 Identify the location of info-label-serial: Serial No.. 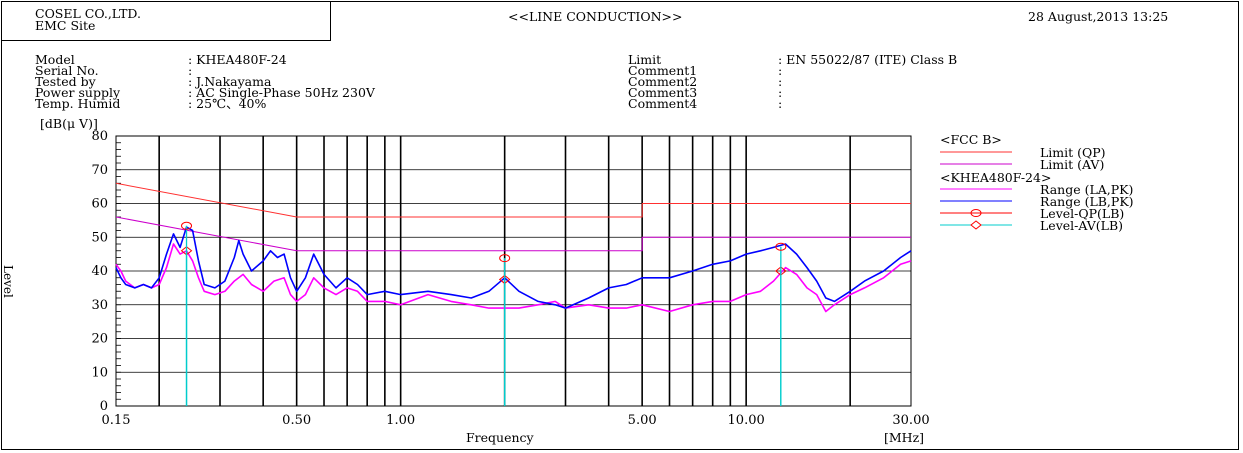
(67, 70).